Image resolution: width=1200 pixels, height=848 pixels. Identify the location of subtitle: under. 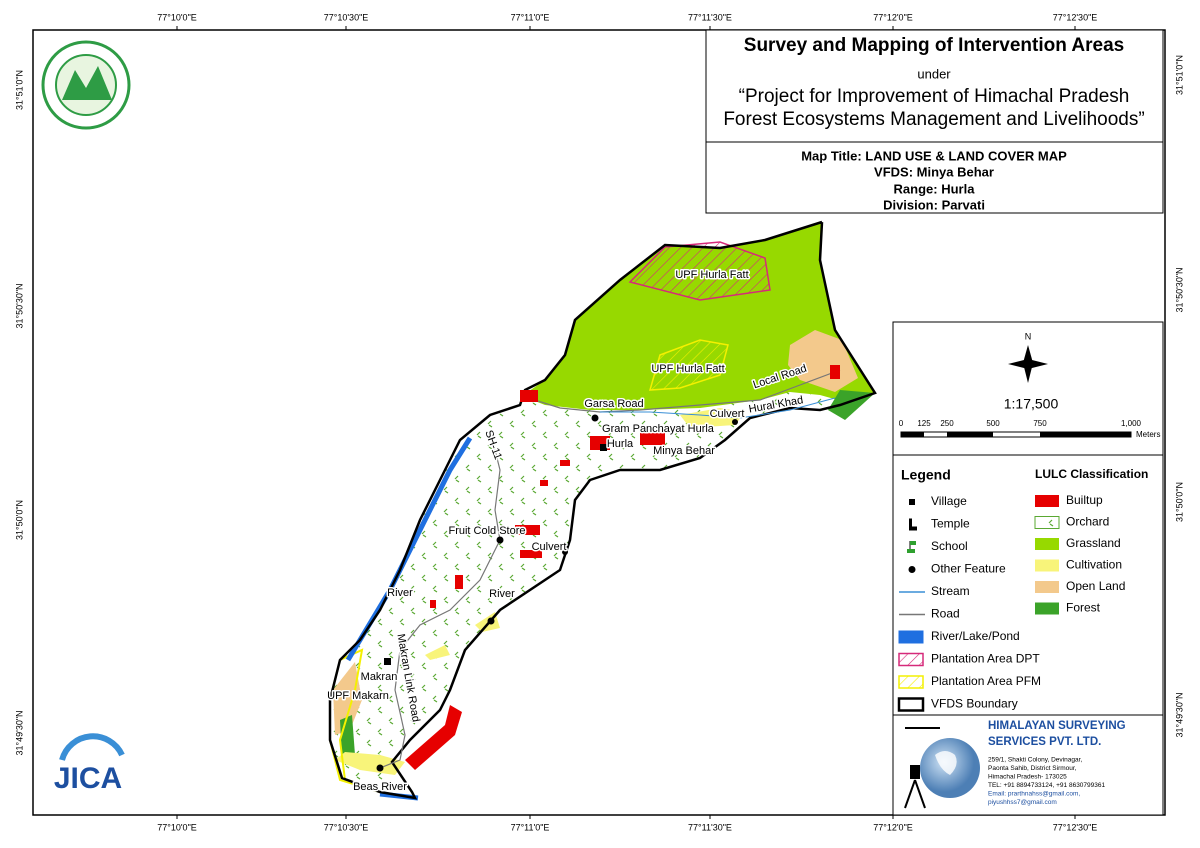
(934, 73).